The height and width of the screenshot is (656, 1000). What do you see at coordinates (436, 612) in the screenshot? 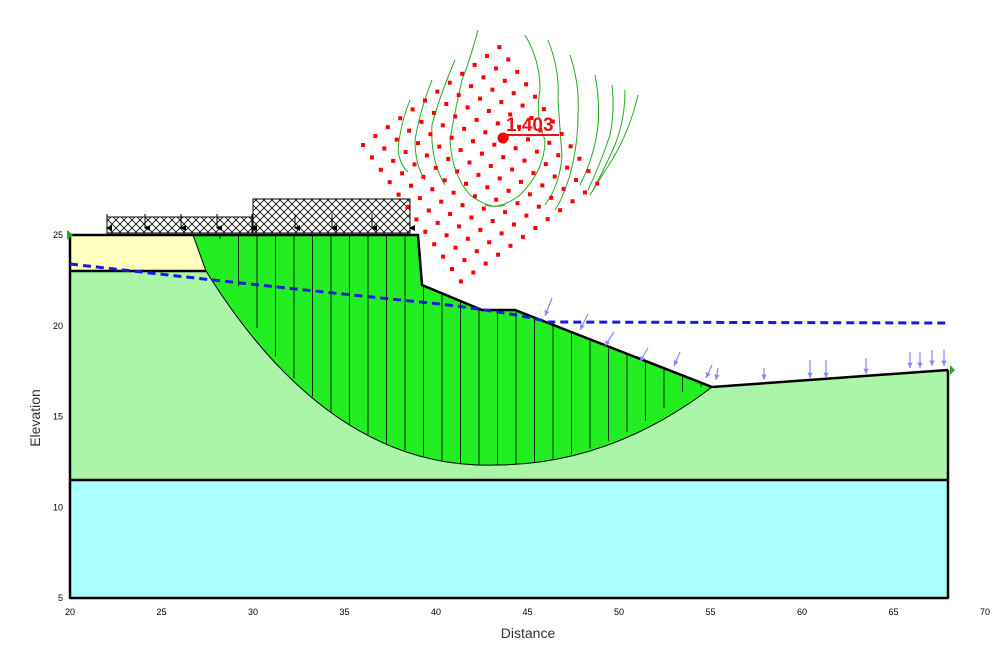
I see `x-tick-label: 40` at bounding box center [436, 612].